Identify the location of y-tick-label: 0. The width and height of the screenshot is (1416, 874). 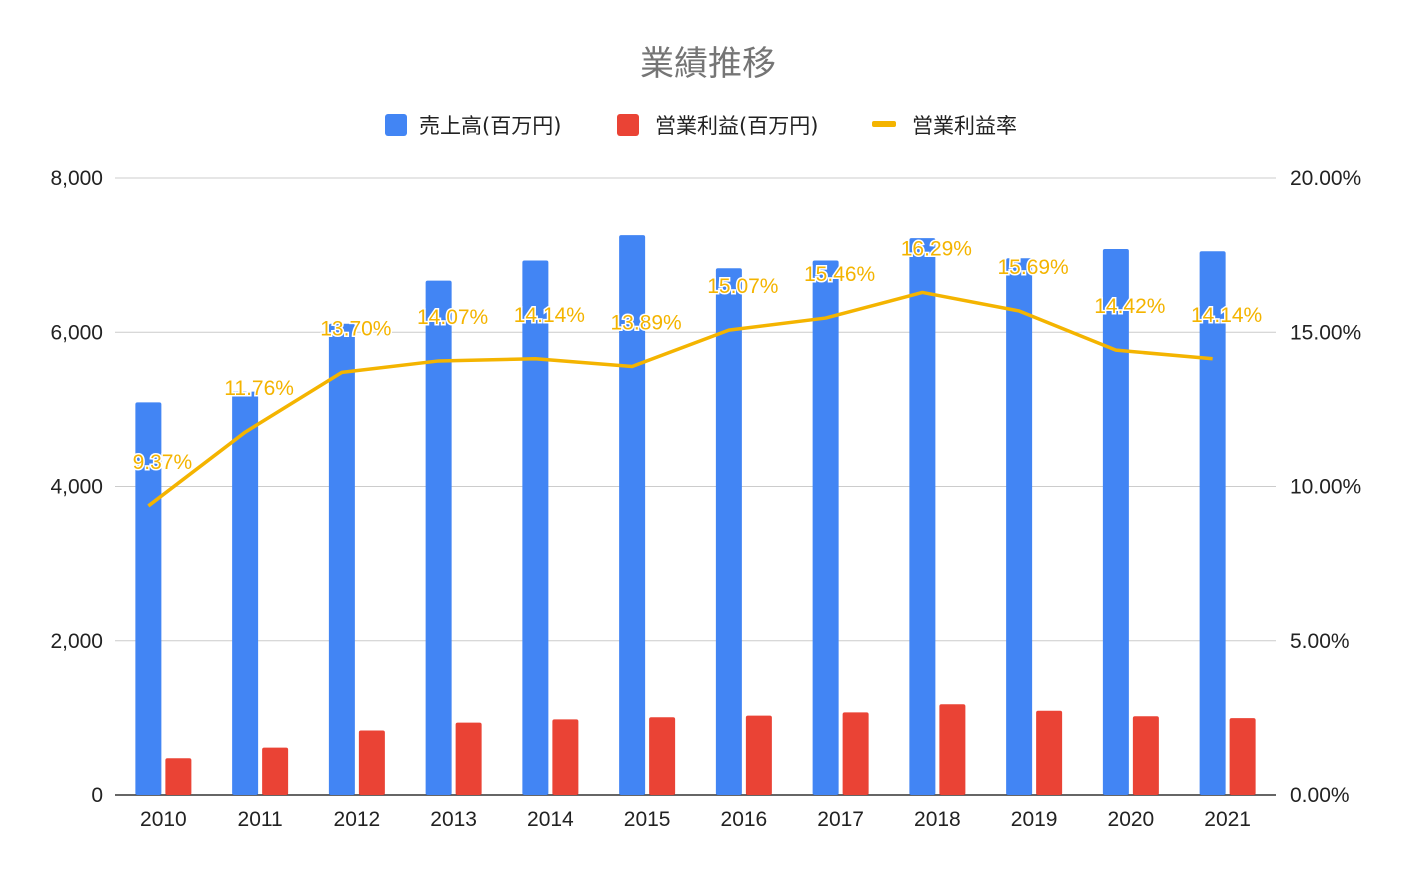
(97, 795).